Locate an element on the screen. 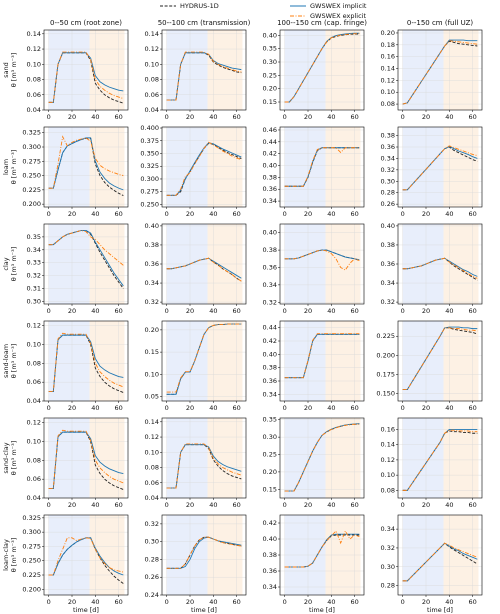  panel: 0.05 0.10 0.15 0.20 0 20 40 60 is located at coordinates (196, 366).